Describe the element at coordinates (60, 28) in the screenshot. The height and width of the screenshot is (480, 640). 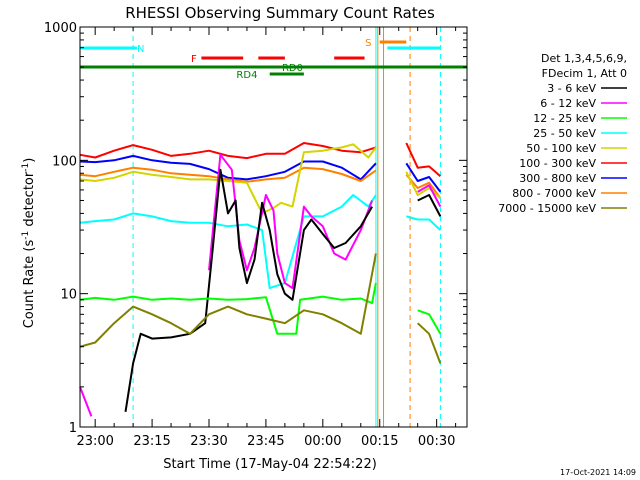
I see `y-tick-label: 1000` at that location.